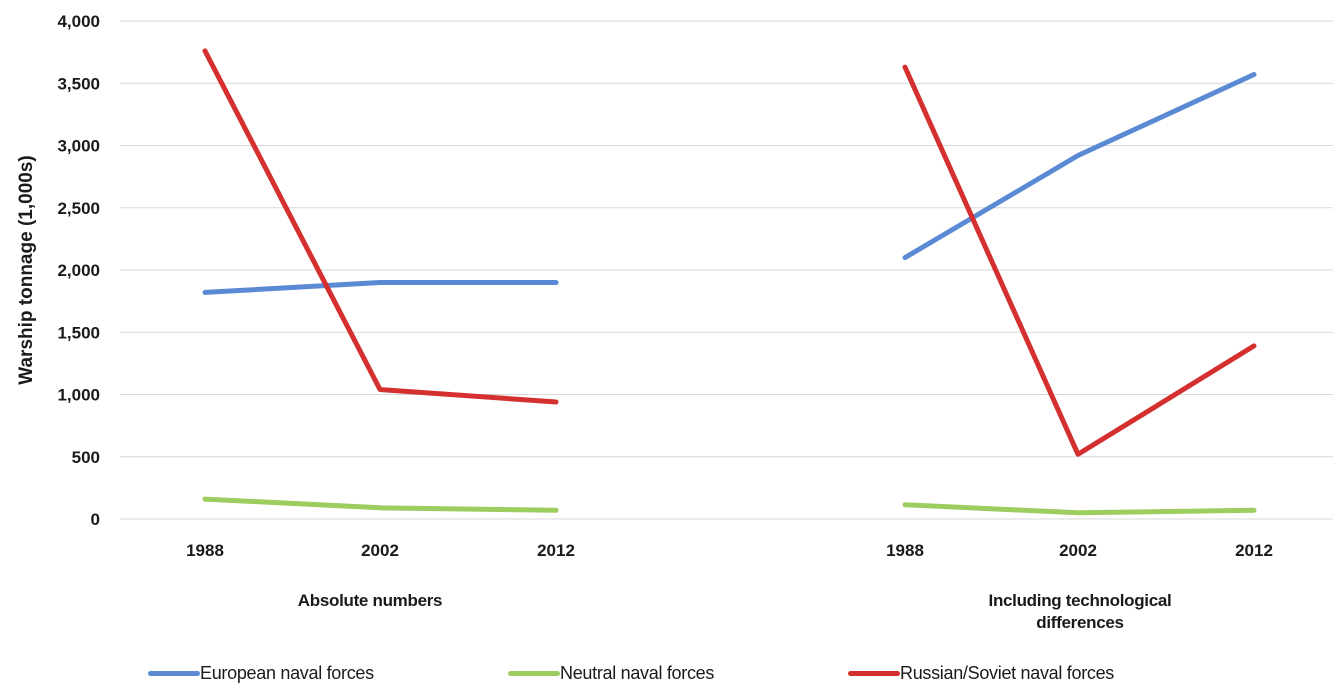 The width and height of the screenshot is (1333, 690). I want to click on legend-swatch-european, so click(174, 673).